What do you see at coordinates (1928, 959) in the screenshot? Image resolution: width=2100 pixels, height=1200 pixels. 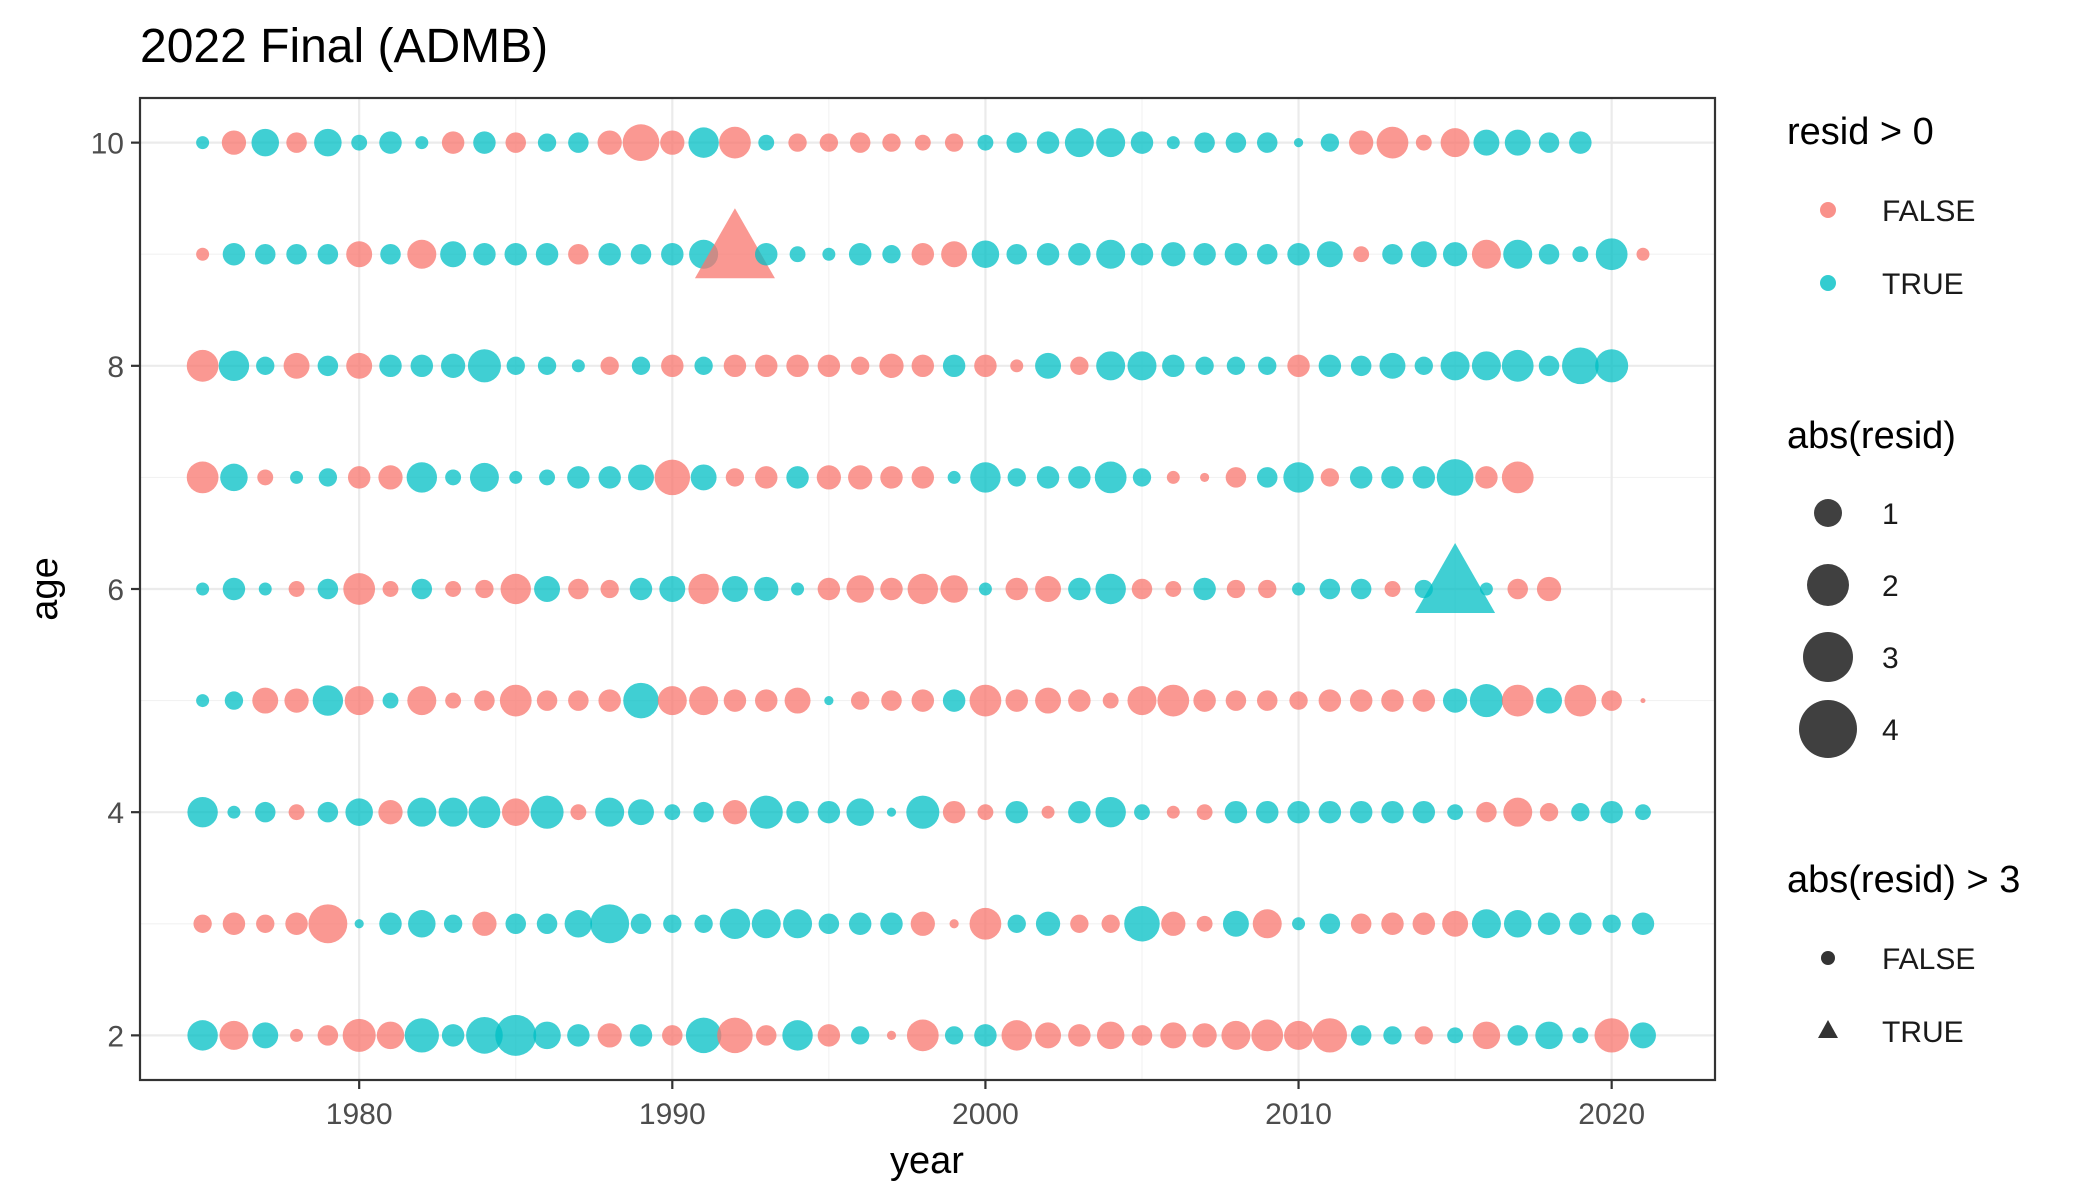 I see `legend-shape-false-label: FALSE` at bounding box center [1928, 959].